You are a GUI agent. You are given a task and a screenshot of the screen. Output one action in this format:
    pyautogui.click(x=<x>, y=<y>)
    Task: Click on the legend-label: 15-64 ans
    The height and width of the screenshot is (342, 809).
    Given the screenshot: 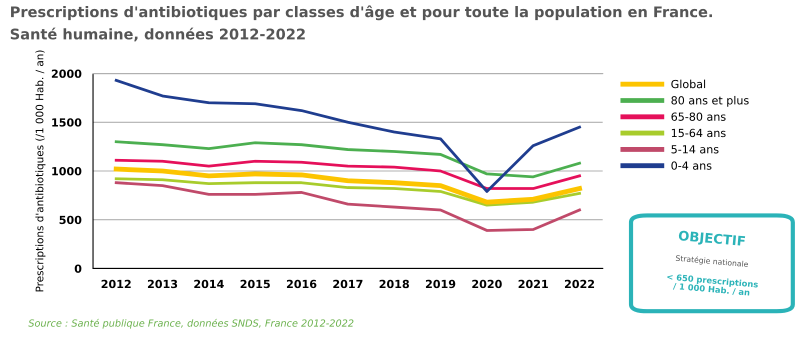 What is the action you would take?
    pyautogui.click(x=699, y=133)
    